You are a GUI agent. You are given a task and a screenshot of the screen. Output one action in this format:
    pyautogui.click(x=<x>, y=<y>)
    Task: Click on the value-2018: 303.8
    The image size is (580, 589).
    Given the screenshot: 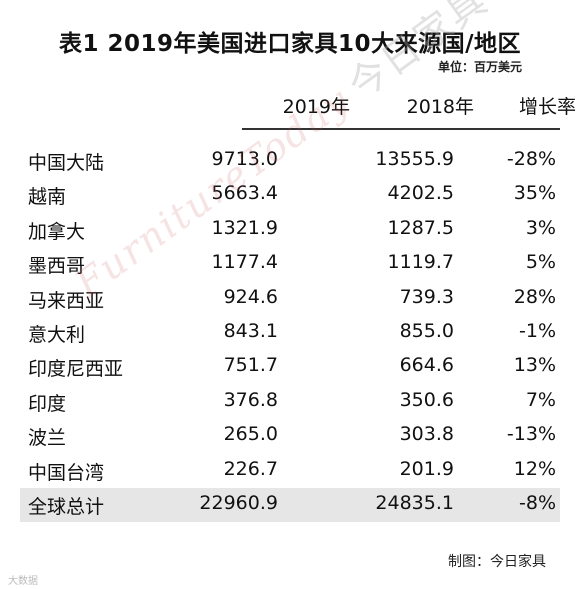 What is the action you would take?
    pyautogui.click(x=426, y=434)
    